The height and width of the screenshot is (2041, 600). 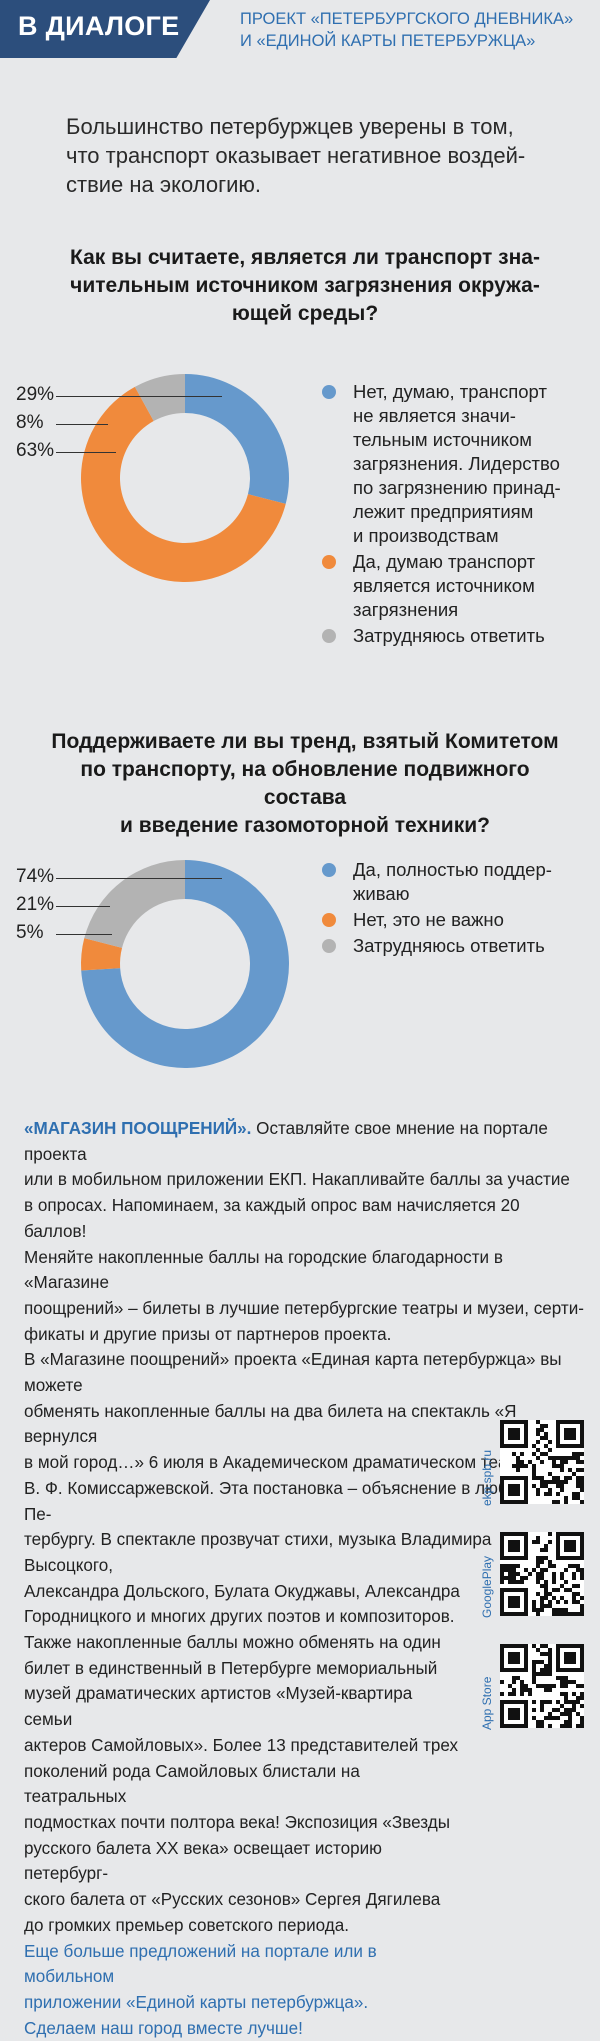 I want to click on qr-label: GooglePlay, so click(x=489, y=1582).